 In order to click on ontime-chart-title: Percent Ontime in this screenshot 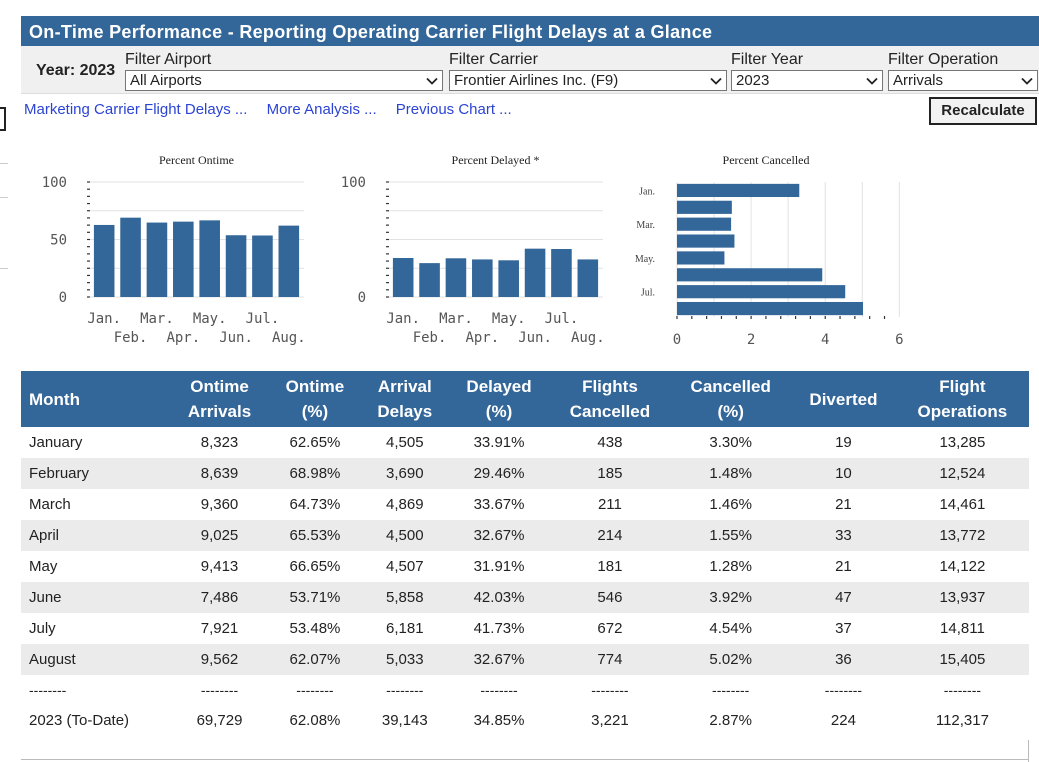, I will do `click(196, 160)`.